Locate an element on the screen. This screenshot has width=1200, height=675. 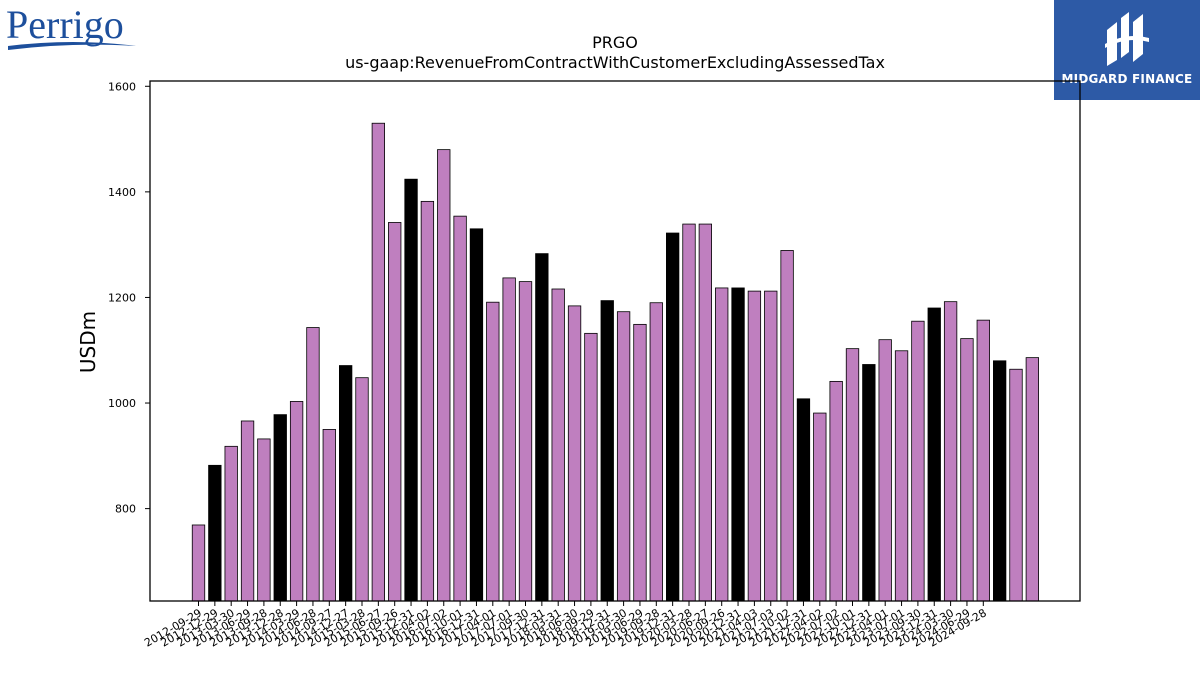
perrigo-swoosh is located at coordinates (72, 46).